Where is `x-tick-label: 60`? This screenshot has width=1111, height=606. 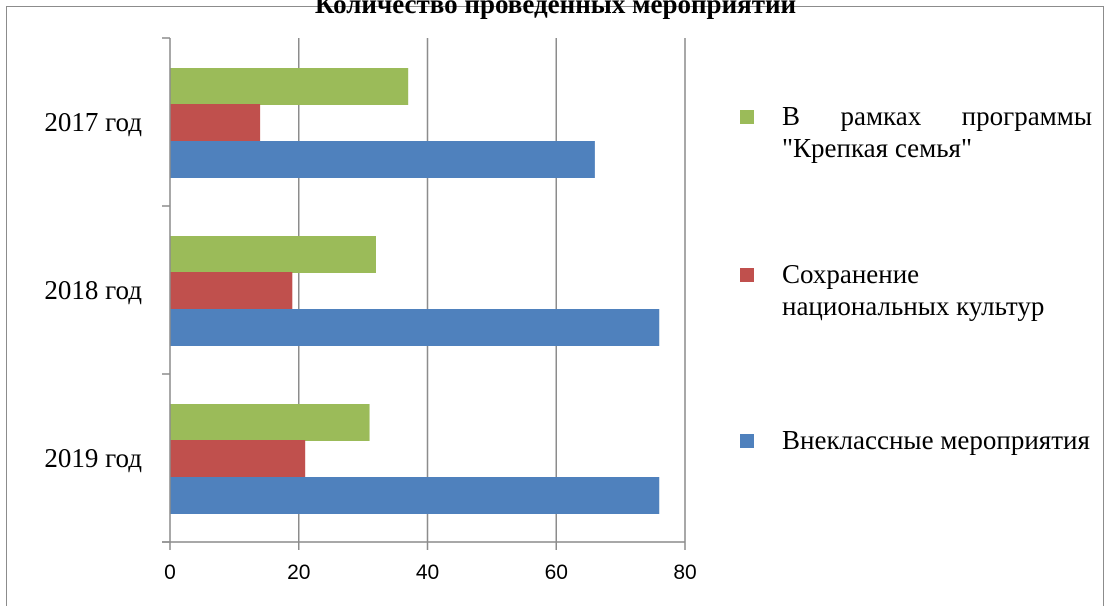 x-tick-label: 60 is located at coordinates (556, 572).